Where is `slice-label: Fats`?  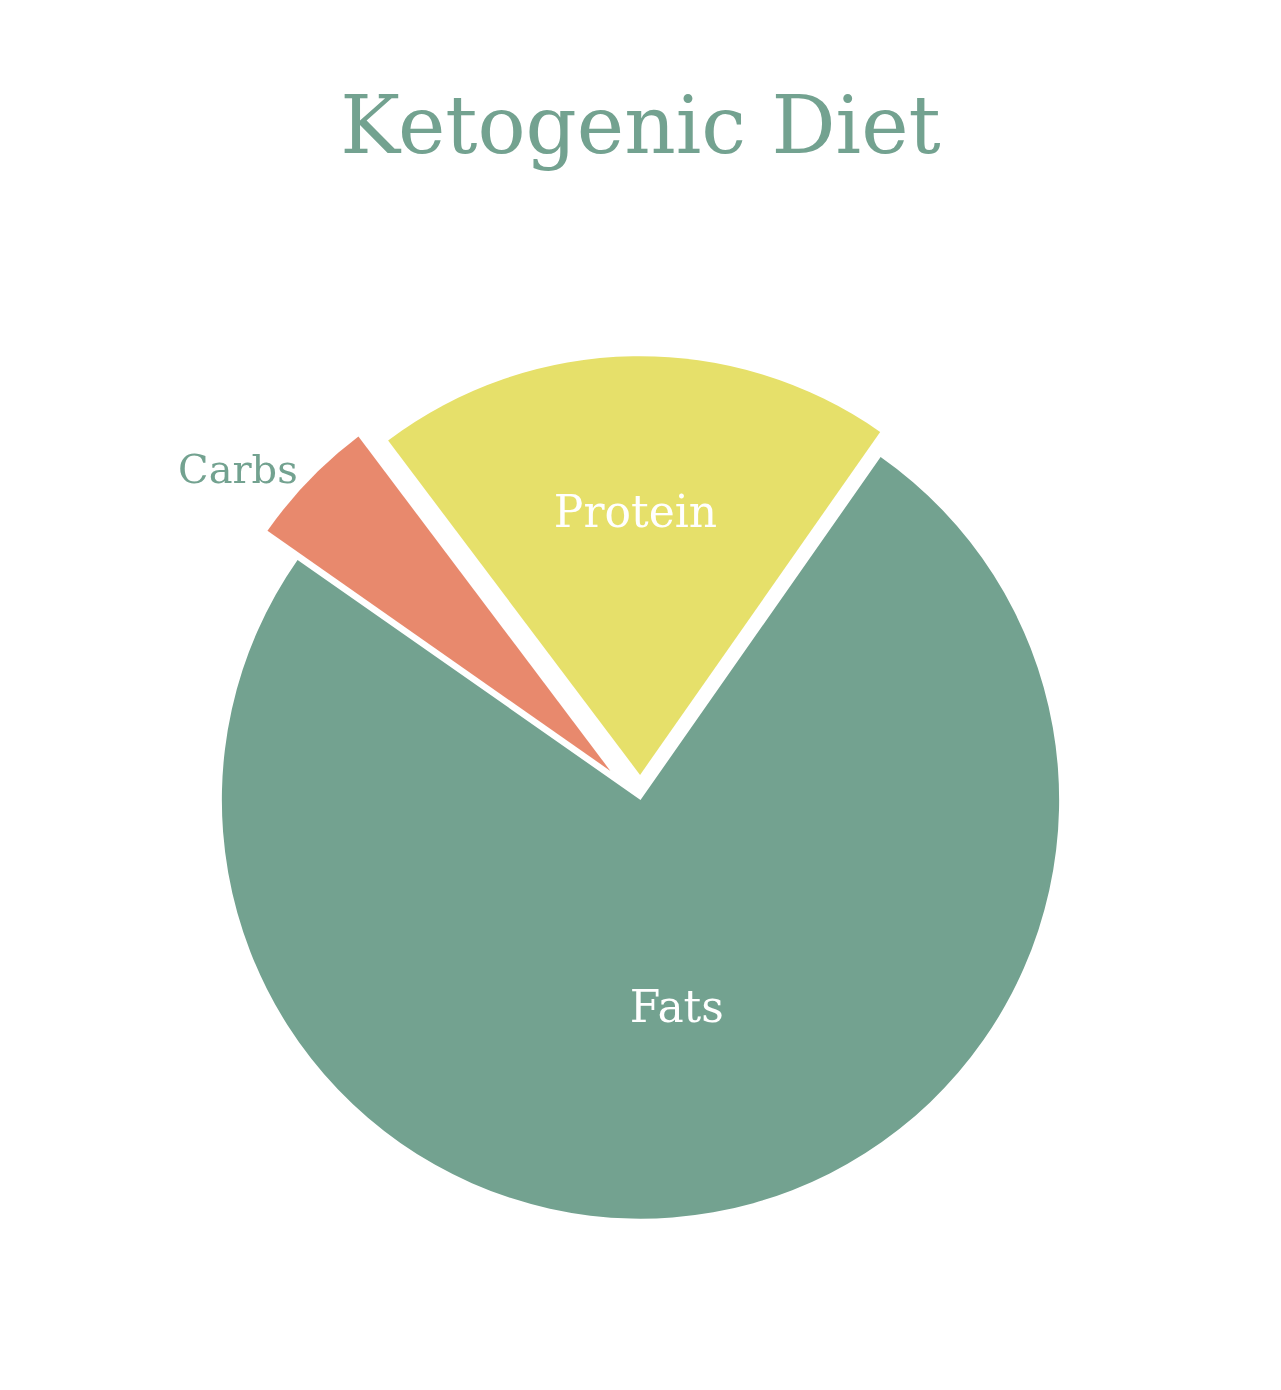
slice-label: Fats is located at coordinates (676, 1006).